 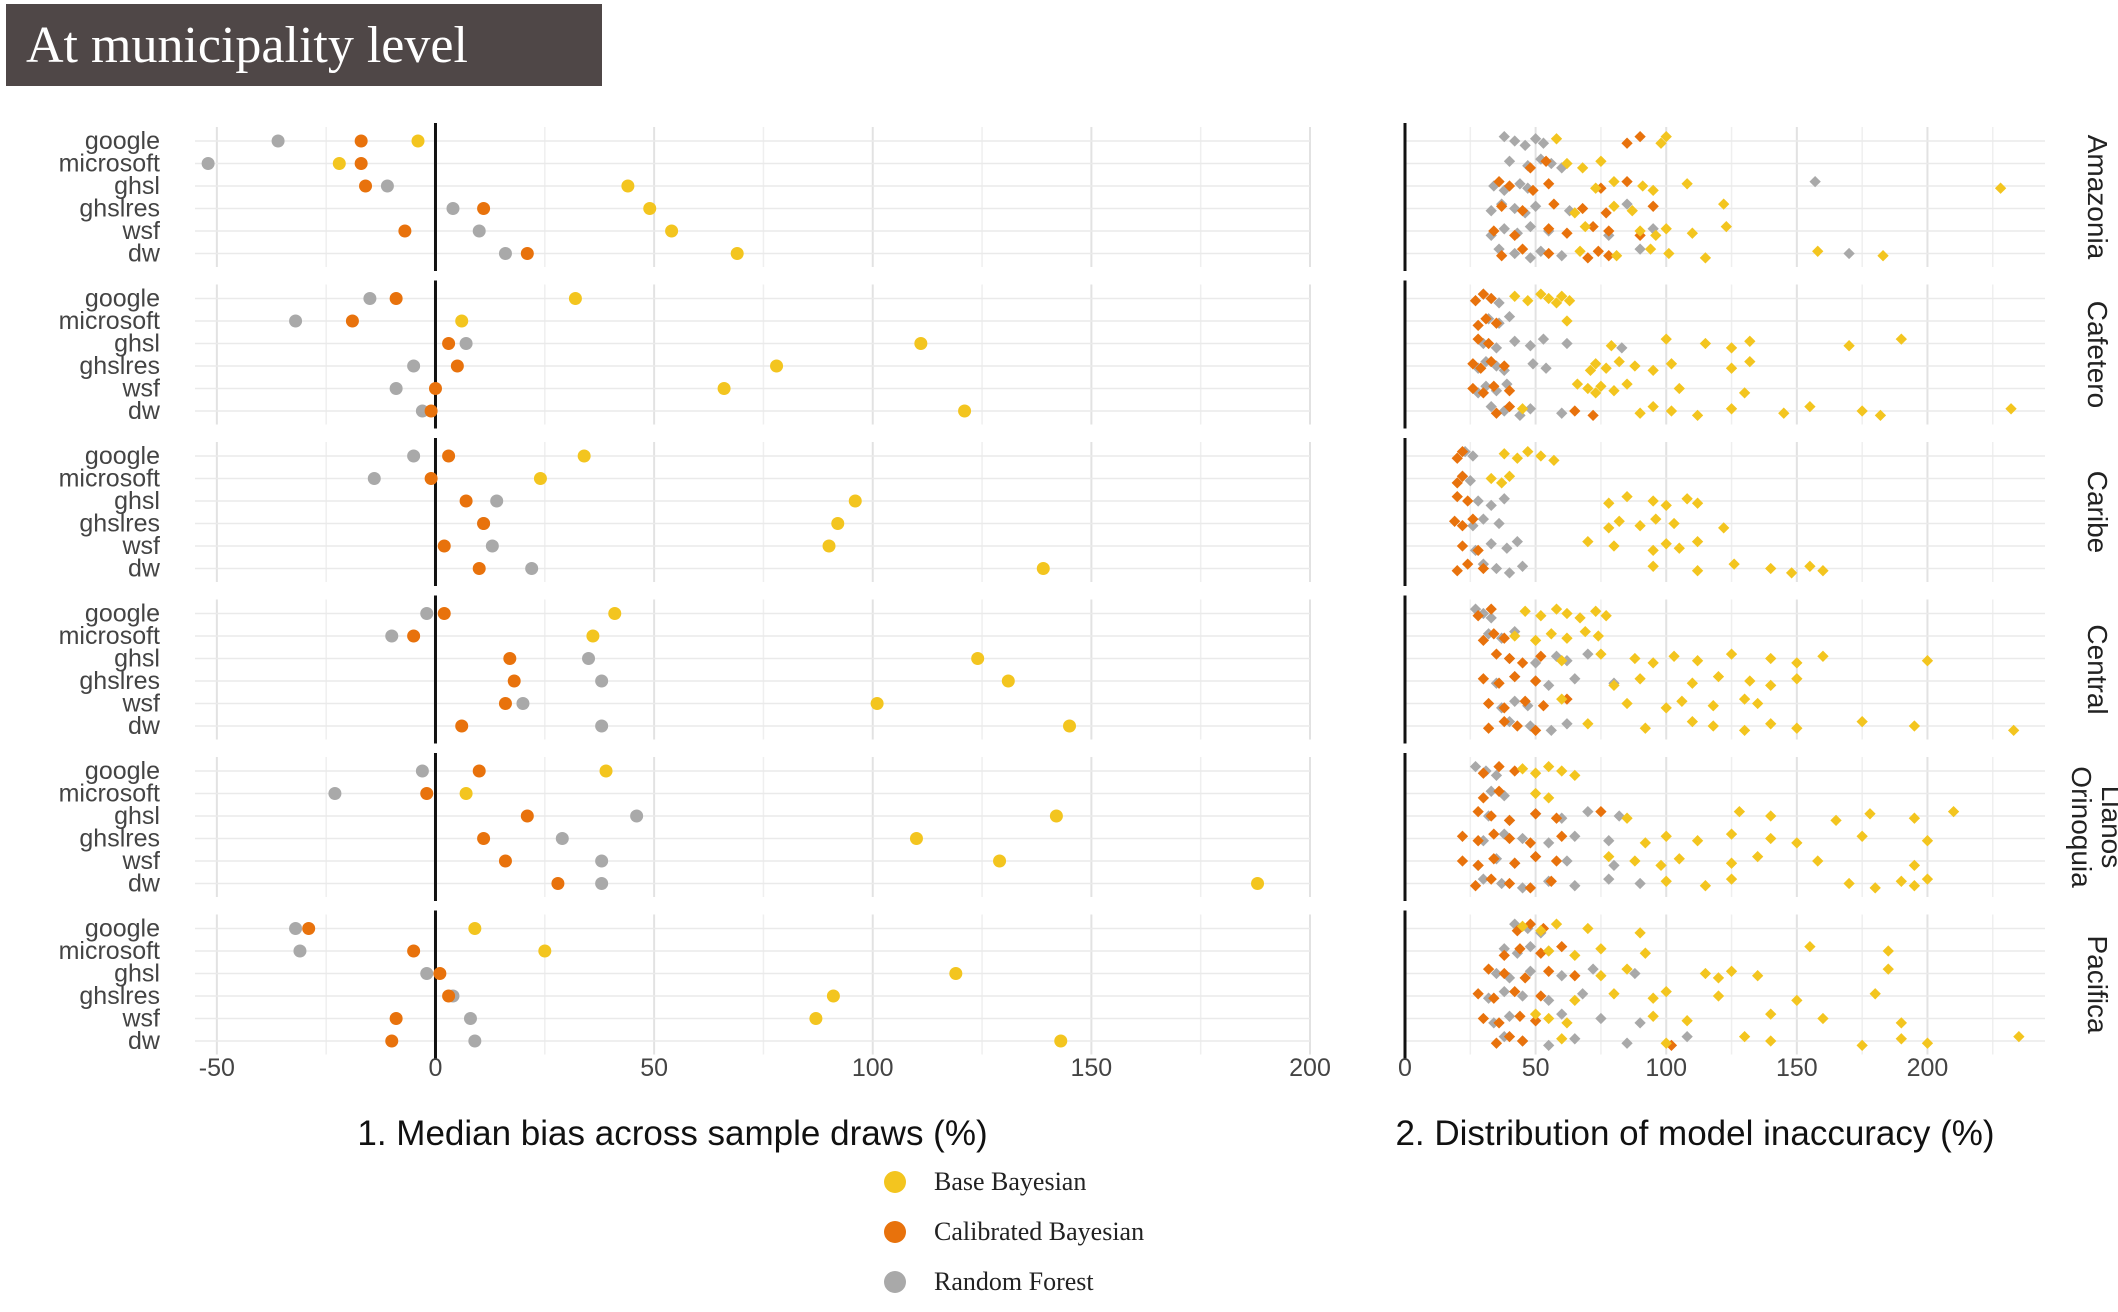 I want to click on category-label: ghsl, so click(x=137, y=501).